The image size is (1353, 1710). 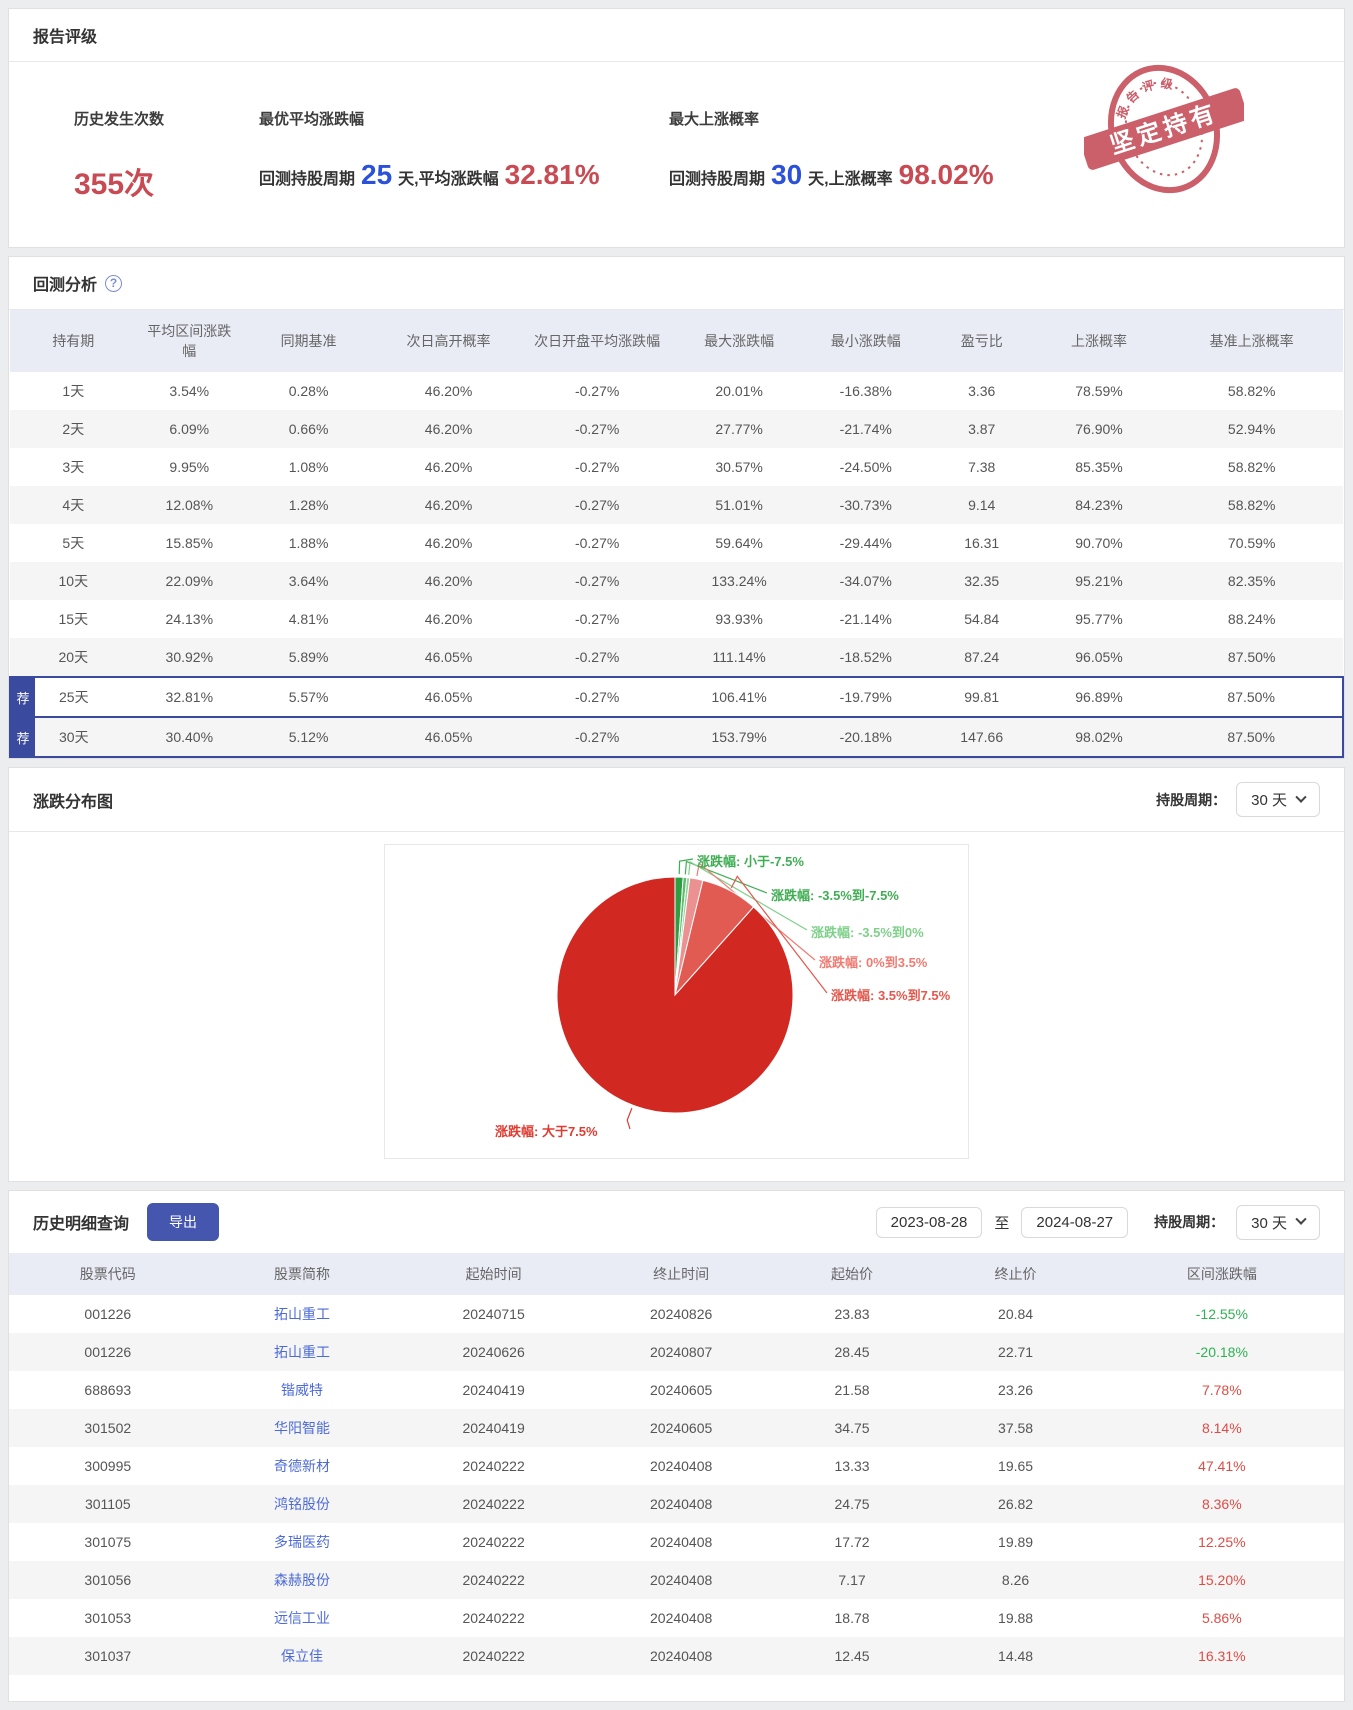 I want to click on change-cell: 47.41%, so click(x=1222, y=1466).